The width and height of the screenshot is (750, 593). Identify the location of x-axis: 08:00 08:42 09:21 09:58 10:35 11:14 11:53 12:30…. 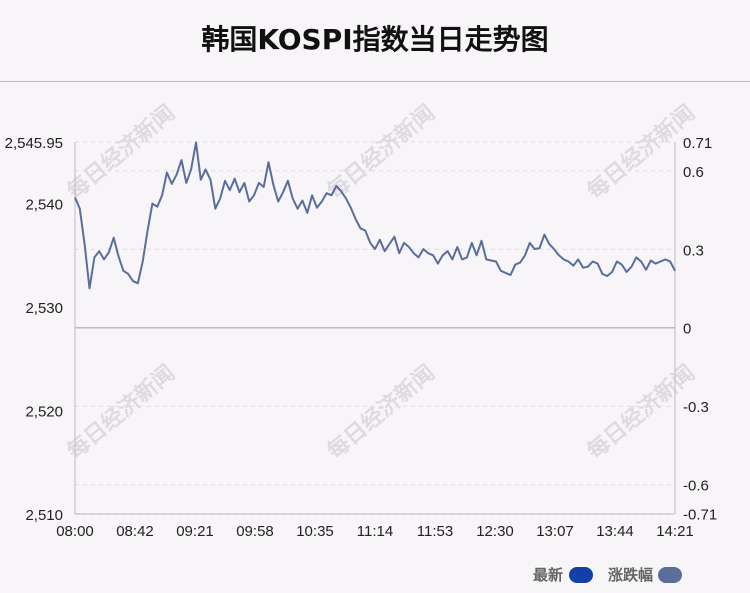
(375, 531).